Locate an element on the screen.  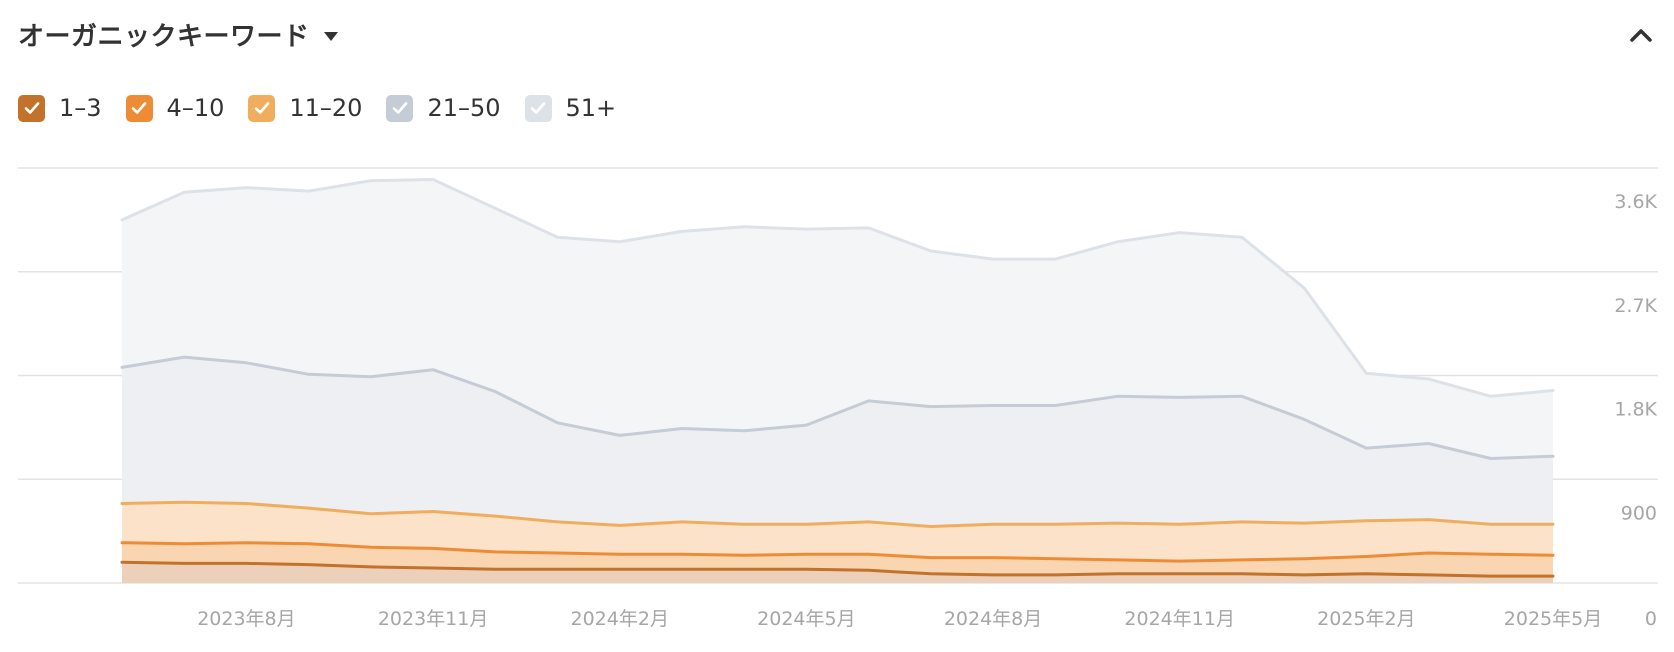
y-tick-label: 1.8K is located at coordinates (1635, 410).